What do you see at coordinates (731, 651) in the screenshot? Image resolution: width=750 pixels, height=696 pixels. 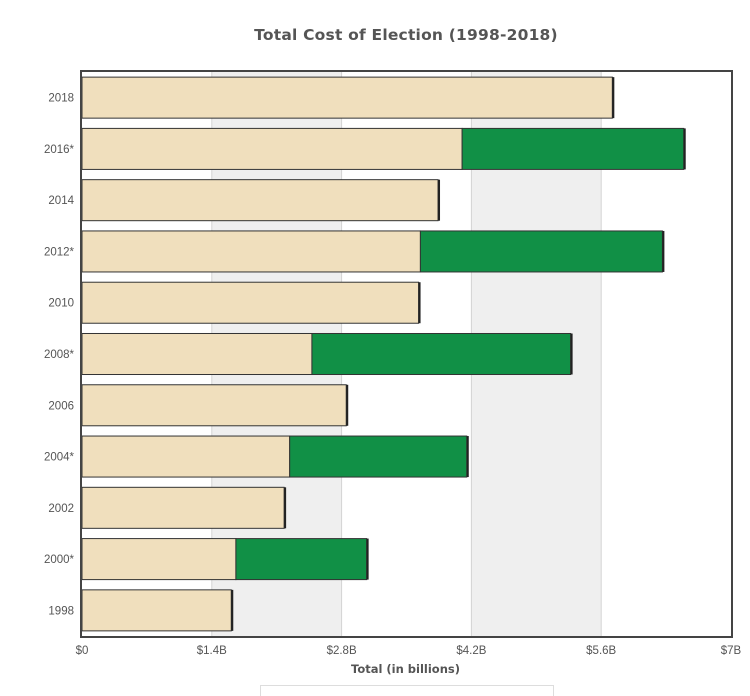 I see `x-tick-label: $7B` at bounding box center [731, 651].